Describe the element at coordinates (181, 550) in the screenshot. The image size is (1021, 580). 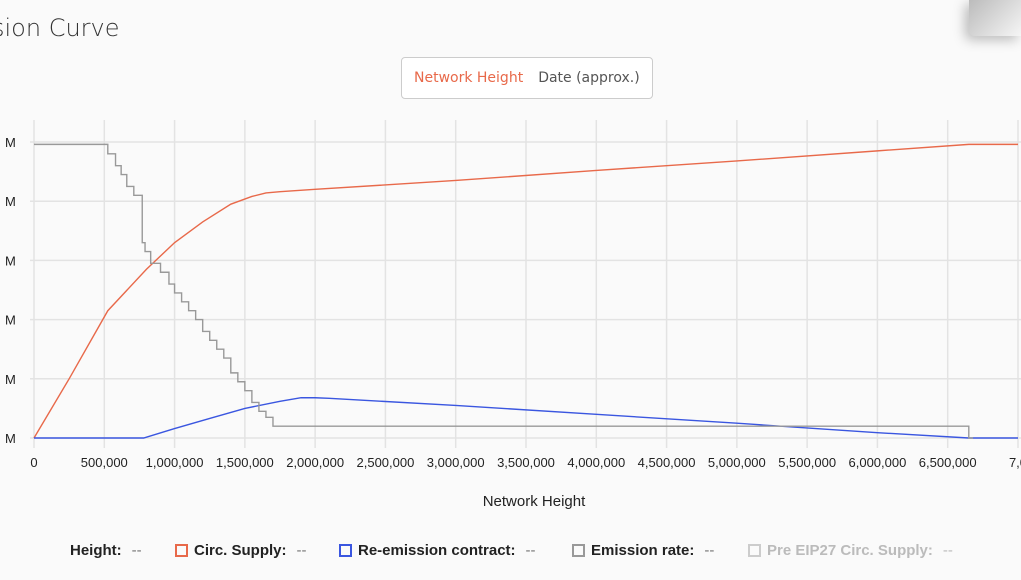
I see `legend-circ-supply-checkbox` at that location.